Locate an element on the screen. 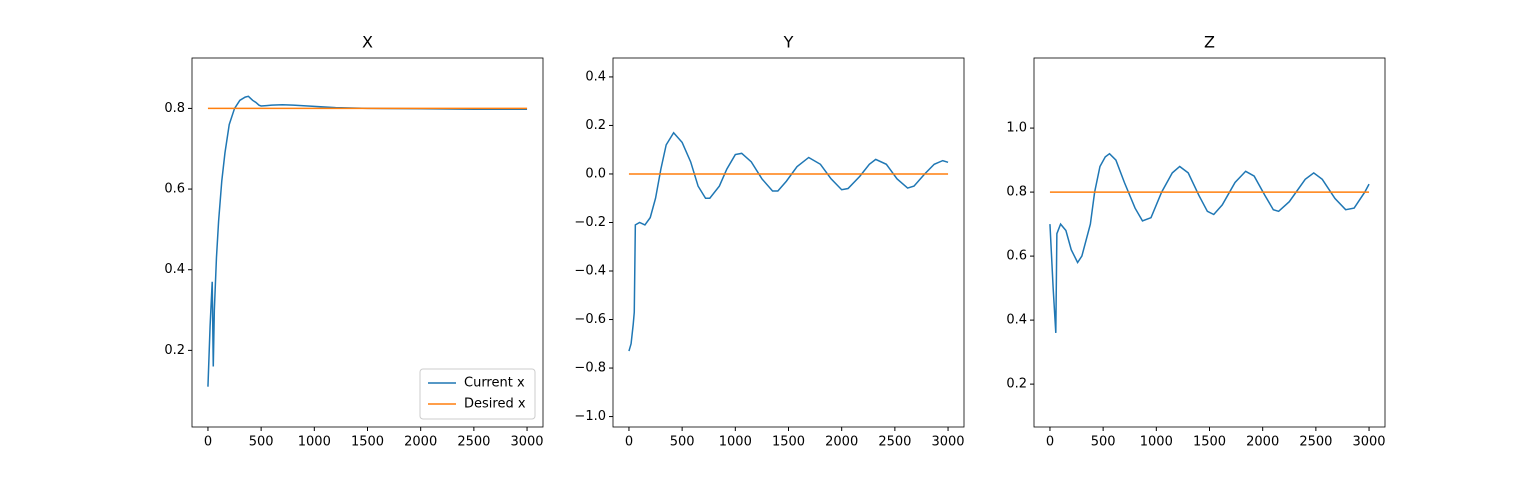 The width and height of the screenshot is (1538, 480). y-tick-label: −0.2 is located at coordinates (590, 222).